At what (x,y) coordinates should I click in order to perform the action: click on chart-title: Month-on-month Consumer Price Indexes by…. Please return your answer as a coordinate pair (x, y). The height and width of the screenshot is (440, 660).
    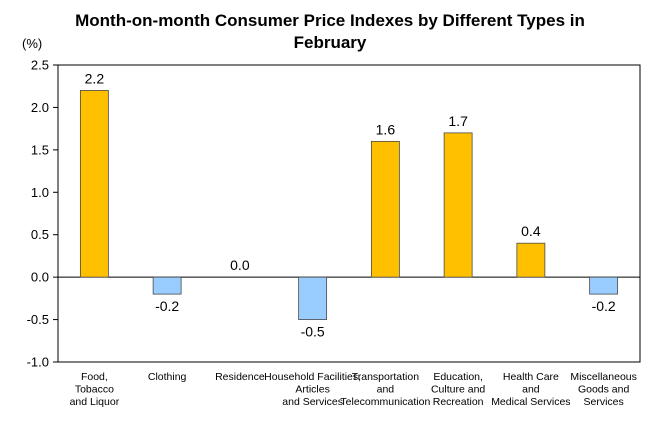
    Looking at the image, I should click on (330, 31).